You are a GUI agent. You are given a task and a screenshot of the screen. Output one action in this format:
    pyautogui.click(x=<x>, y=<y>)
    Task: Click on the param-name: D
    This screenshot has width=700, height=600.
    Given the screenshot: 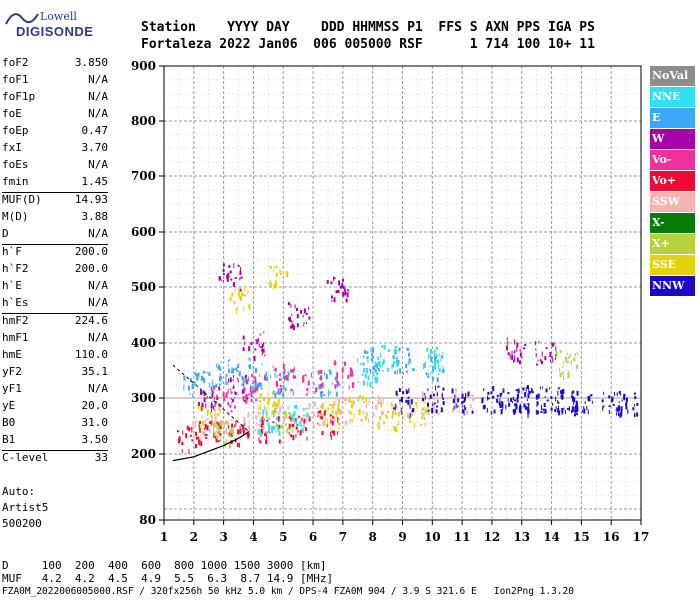 What is the action you would take?
    pyautogui.click(x=5, y=233)
    